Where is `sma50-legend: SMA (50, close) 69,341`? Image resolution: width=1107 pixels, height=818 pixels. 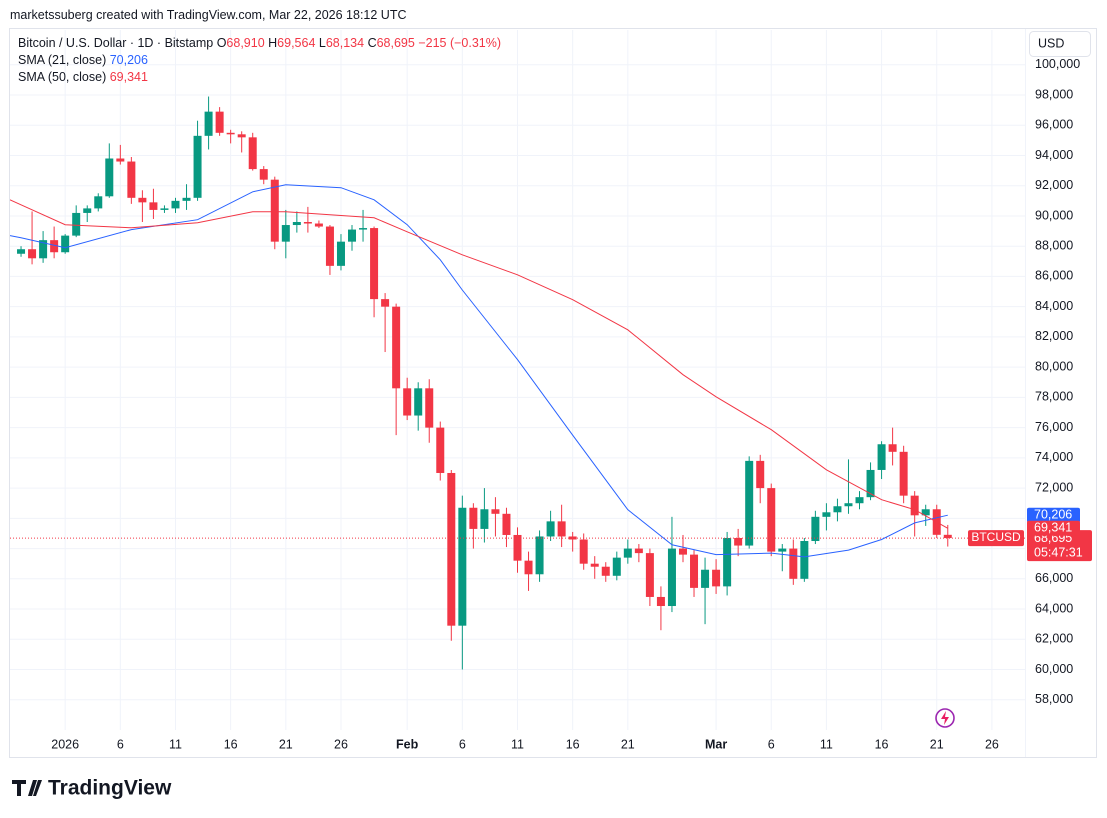
sma50-legend: SMA (50, close) 69,341 is located at coordinates (83, 77).